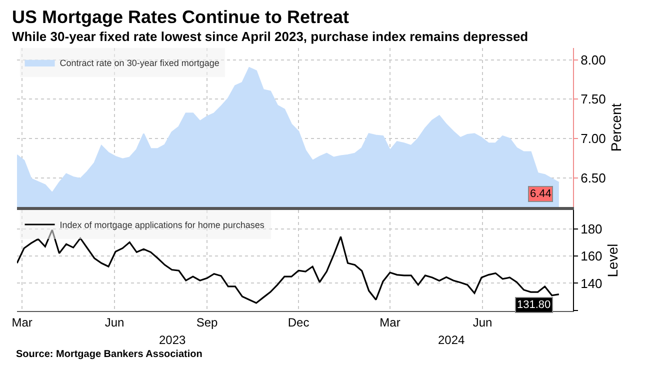 The height and width of the screenshot is (367, 646). What do you see at coordinates (591, 256) in the screenshot?
I see `y-tick-label: 160` at bounding box center [591, 256].